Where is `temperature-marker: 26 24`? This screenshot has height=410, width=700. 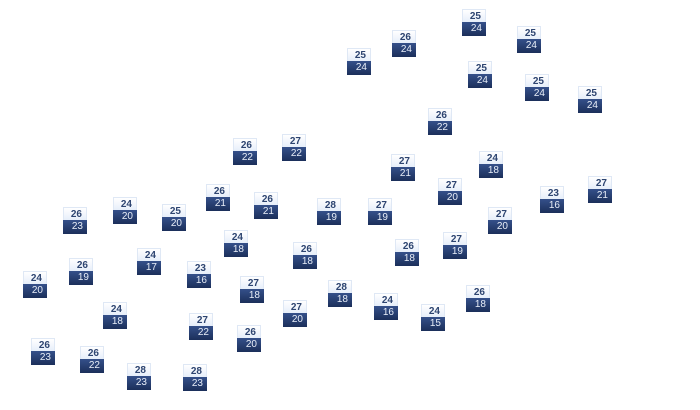
temperature-marker: 26 24 is located at coordinates (404, 44).